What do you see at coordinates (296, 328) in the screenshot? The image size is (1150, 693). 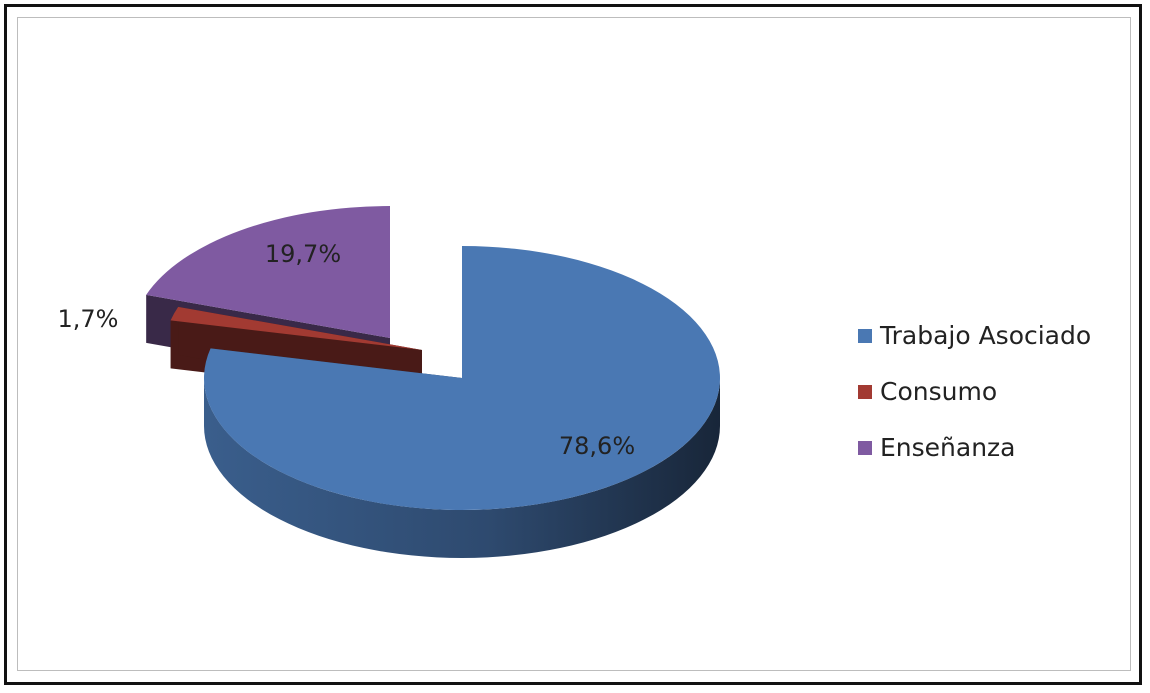 I see `slice-consumo` at bounding box center [296, 328].